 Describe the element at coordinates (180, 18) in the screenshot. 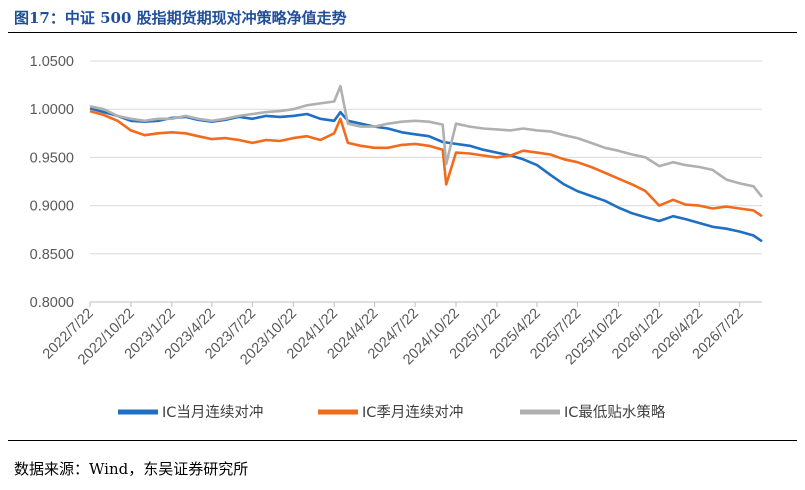

I see `figure-title: 图17：中证 500 股指期货期现对冲策略净值走势` at that location.